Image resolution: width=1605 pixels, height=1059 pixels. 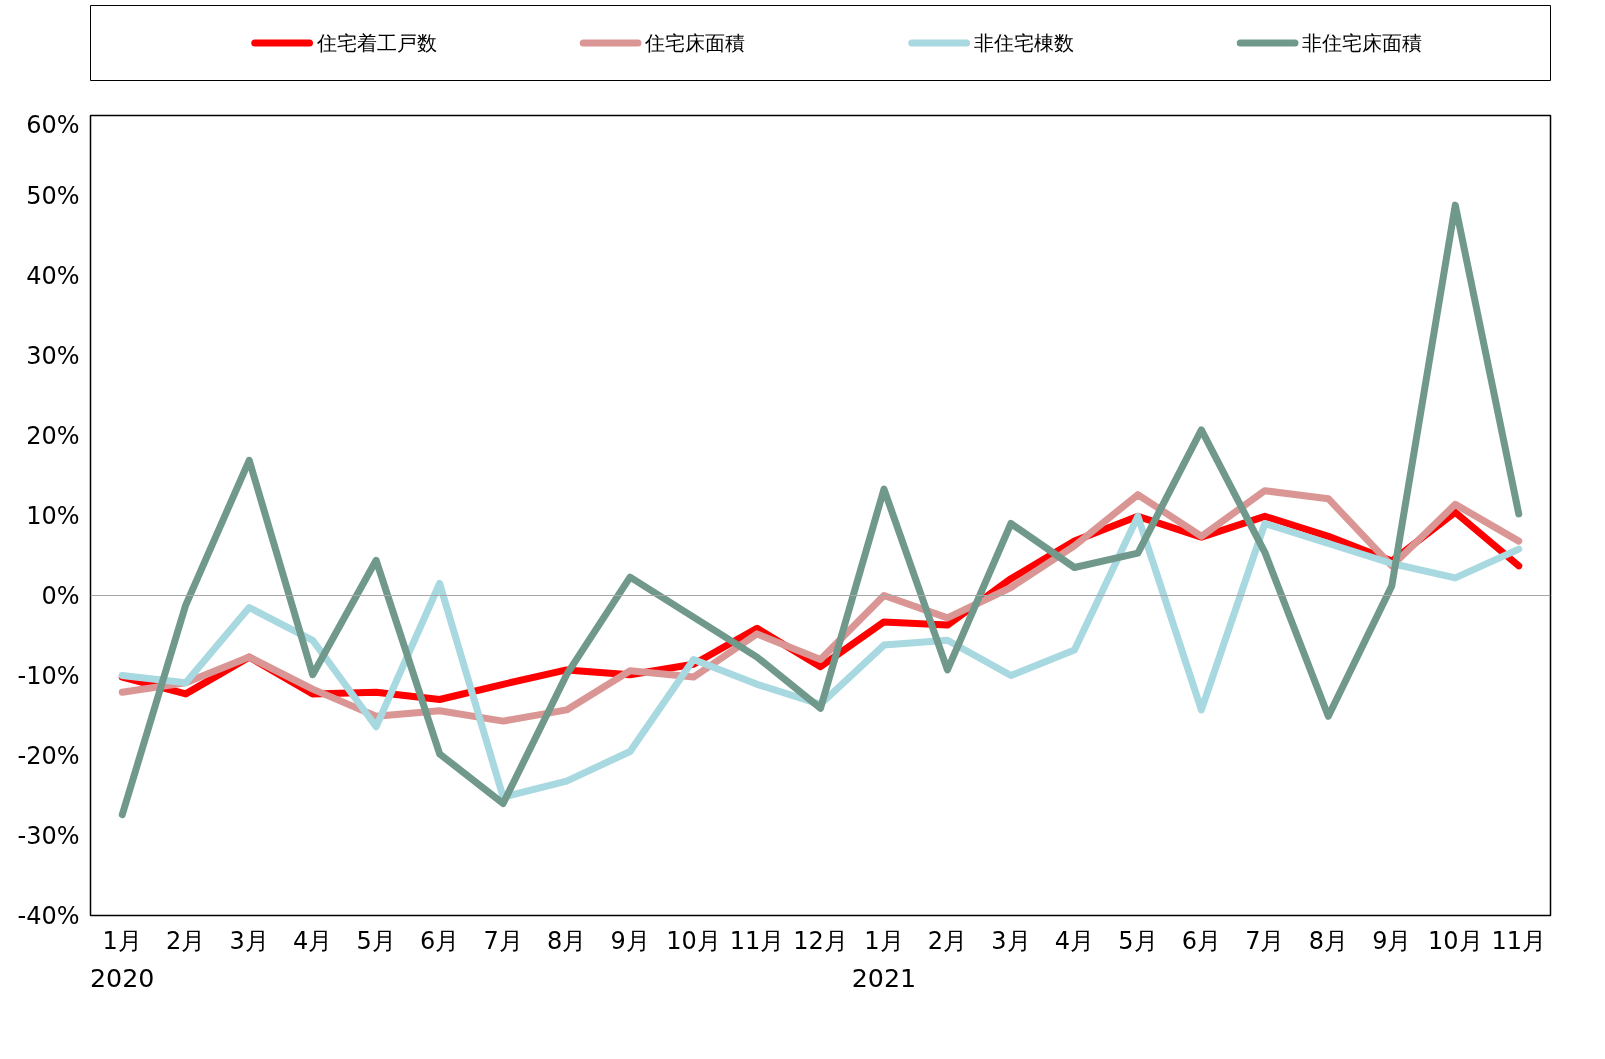 I want to click on legend-label: 住宅着工戸数, so click(x=376, y=43).